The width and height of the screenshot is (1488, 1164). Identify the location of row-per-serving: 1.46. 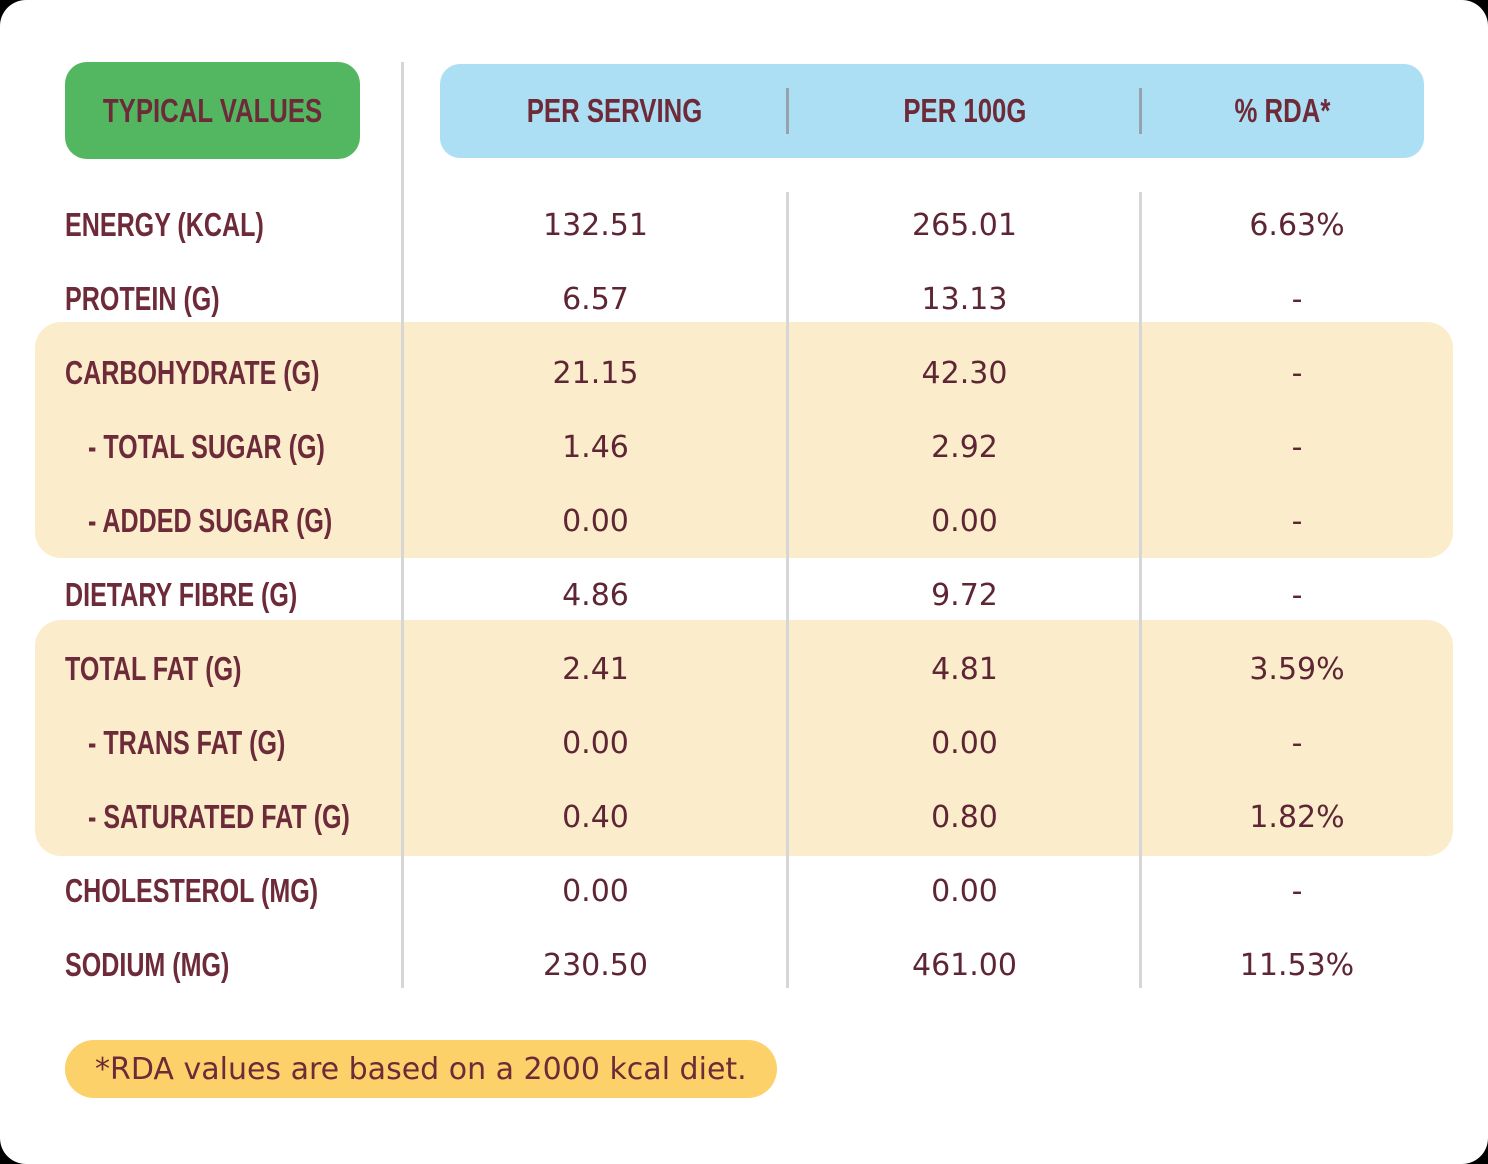
(595, 447).